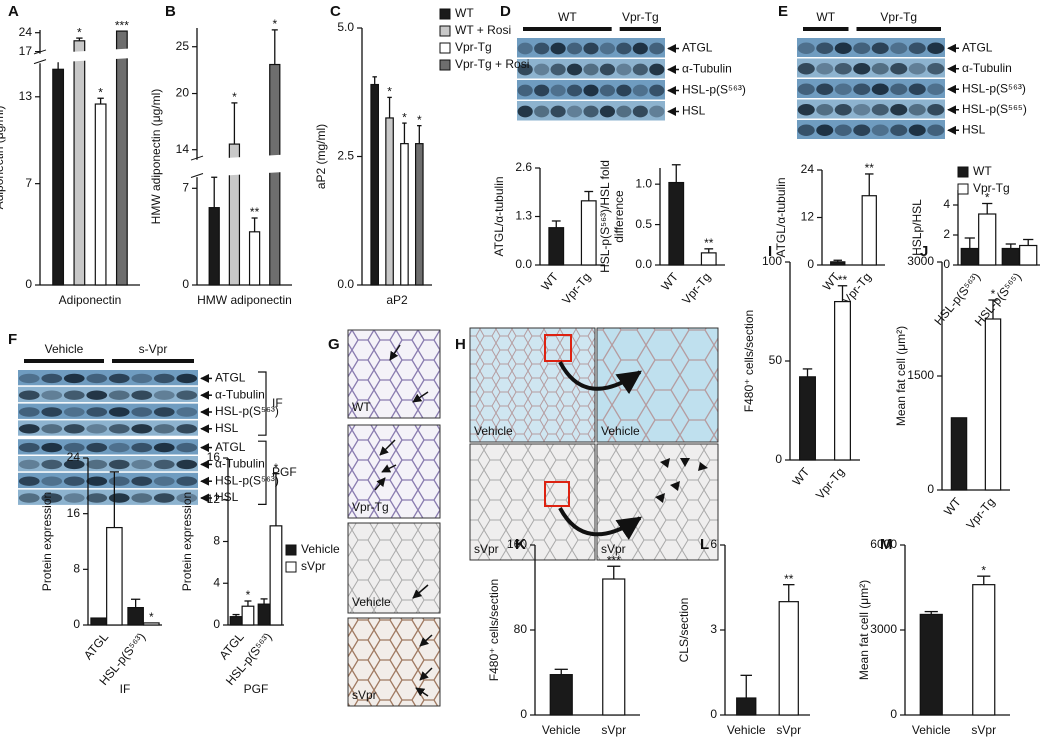  Describe the element at coordinates (187, 541) in the screenshot. I see `y-axis-label: Protein expression` at that location.